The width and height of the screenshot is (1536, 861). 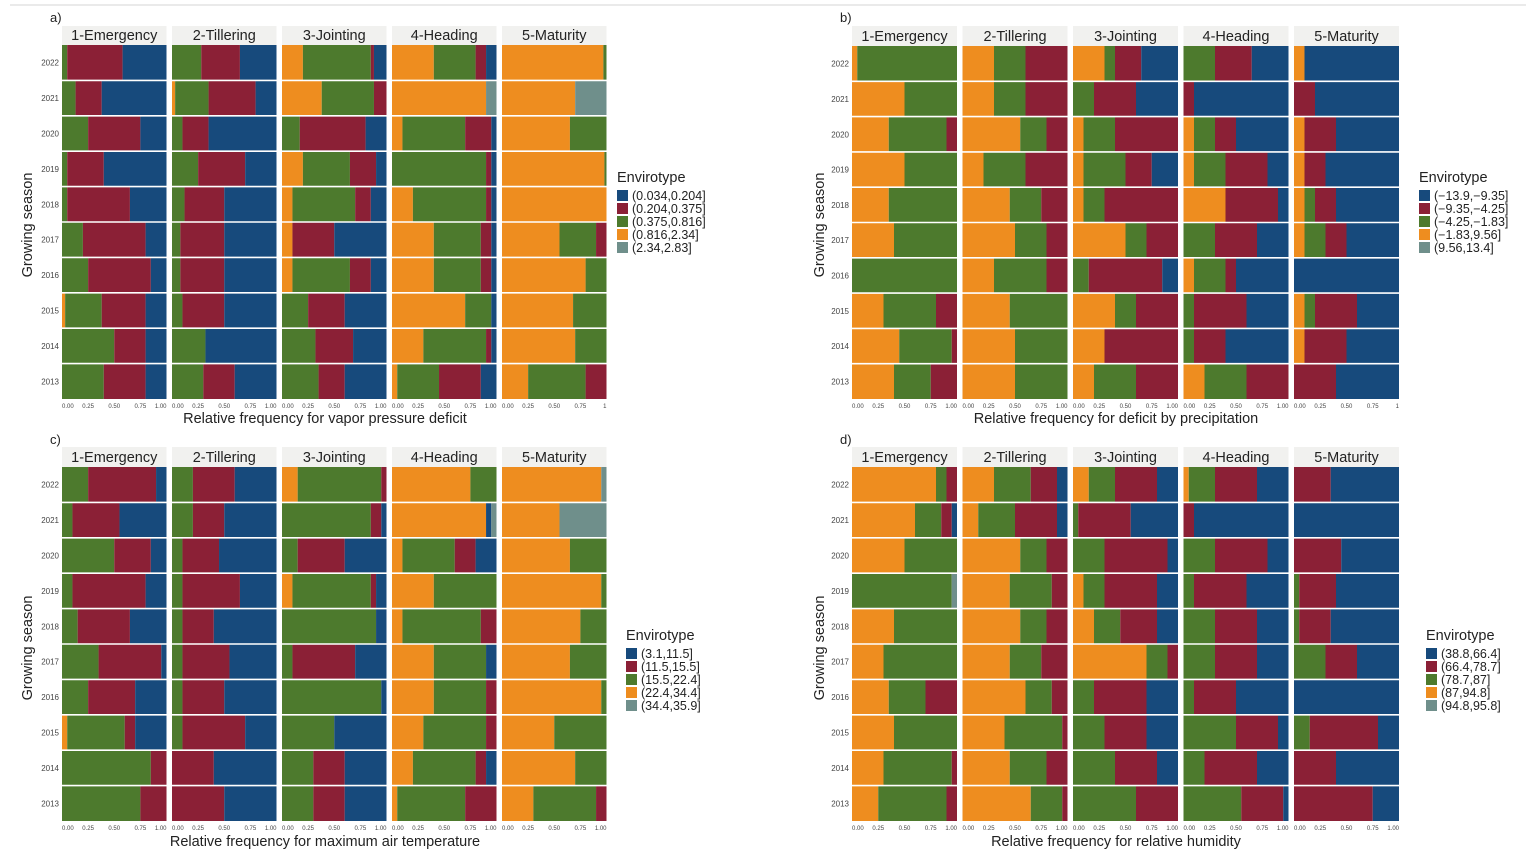 I want to click on bar-segment-2022-c5, so click(x=604, y=485).